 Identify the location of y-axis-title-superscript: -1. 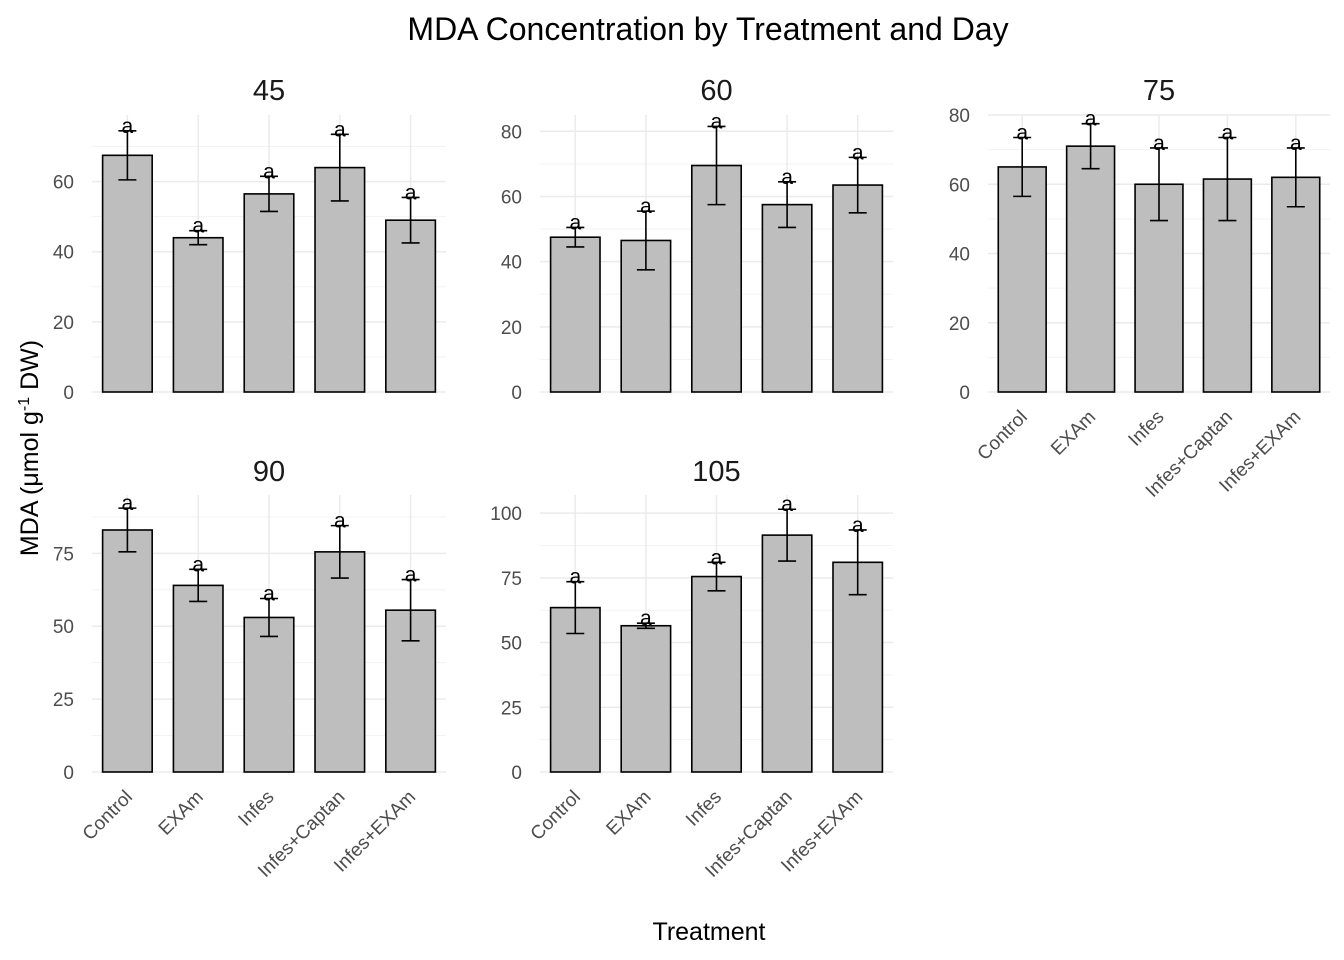
(24, 404).